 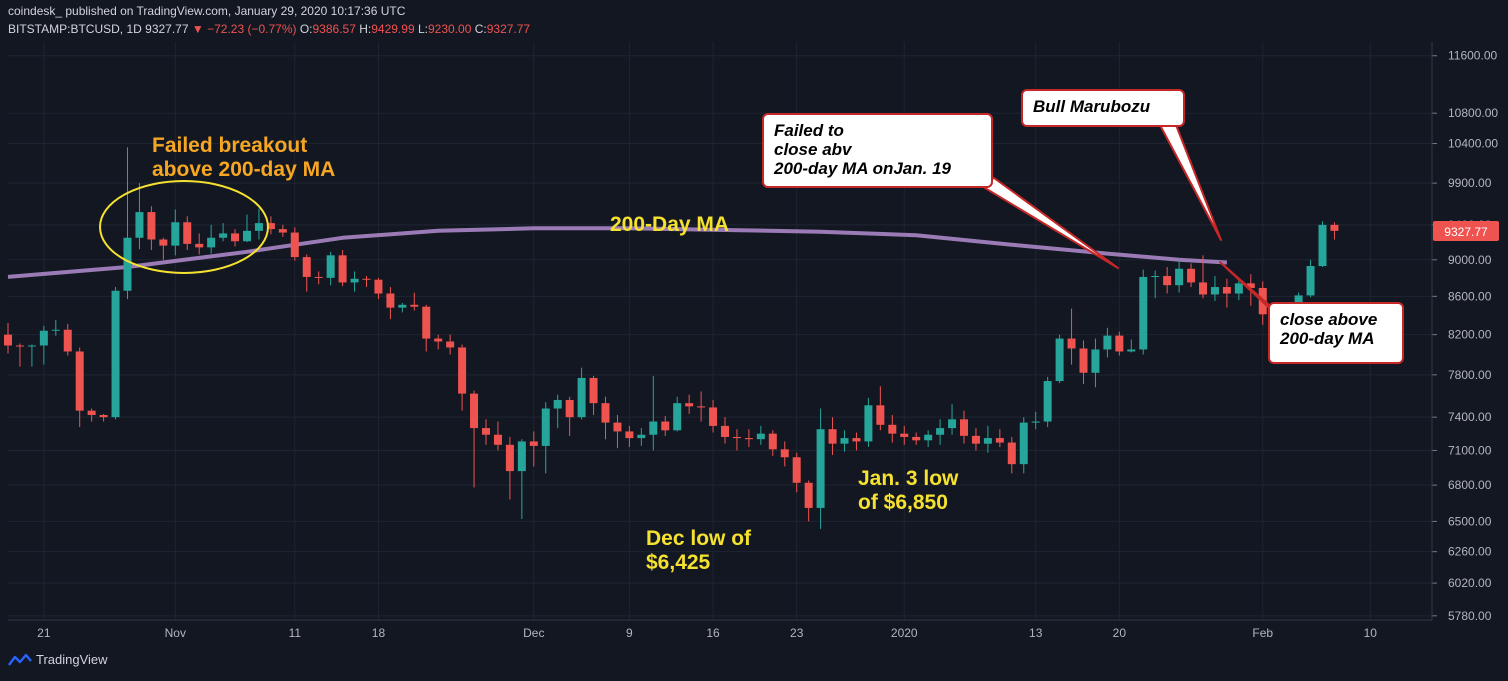 What do you see at coordinates (58, 659) in the screenshot?
I see `tradingview-brand: TradingView` at bounding box center [58, 659].